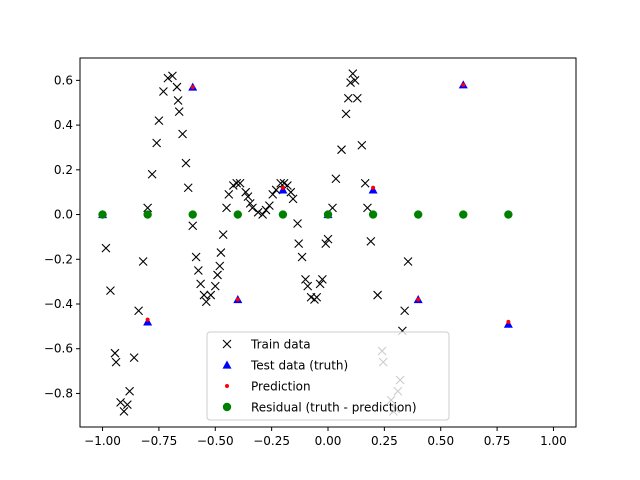 This screenshot has height=480, width=640. I want to click on legend-label: Train data, so click(280, 345).